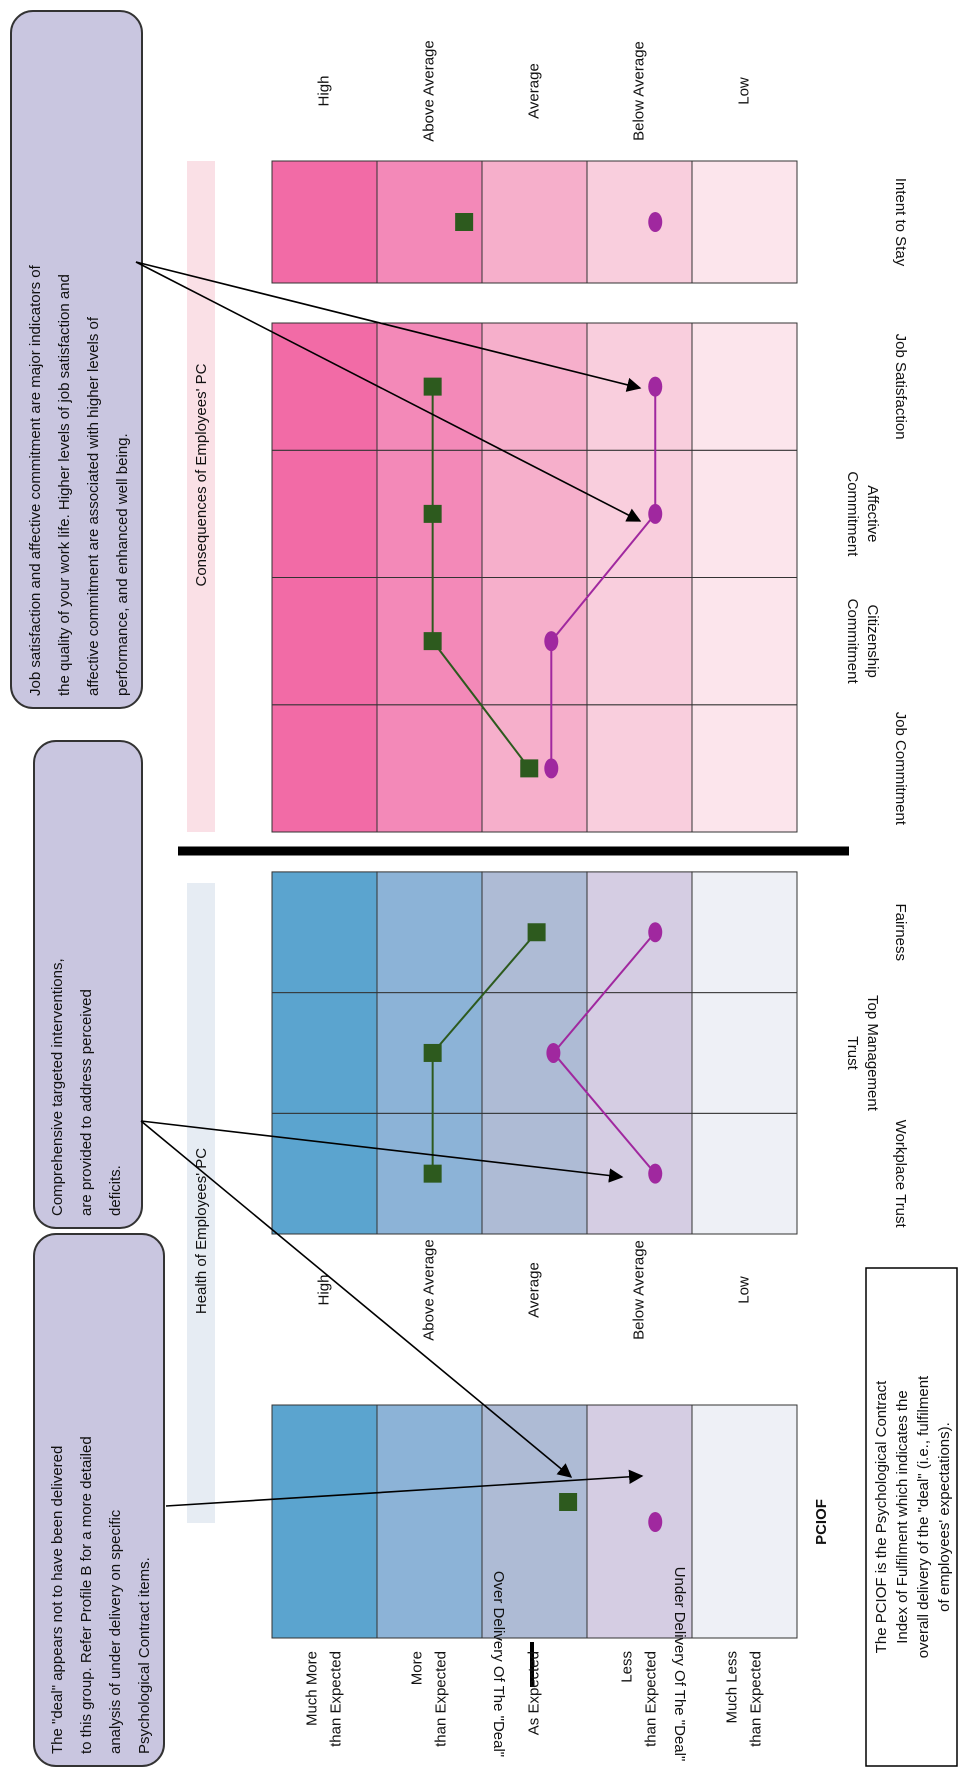 The image size is (969, 1776). I want to click on category-label-line: Fairness, so click(900, 932).